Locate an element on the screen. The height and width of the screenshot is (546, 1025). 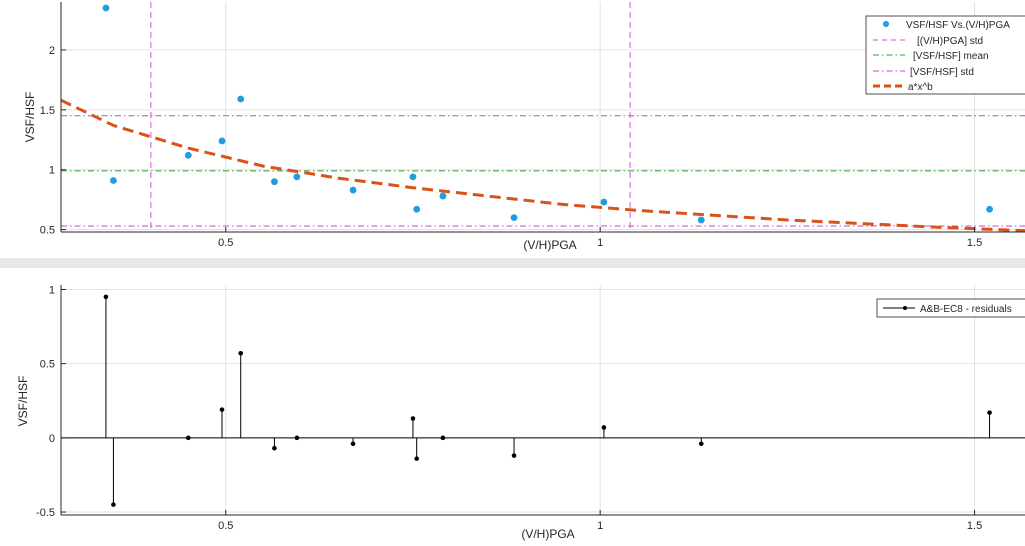
bottom-y-tick-label: 0 is located at coordinates (52, 439).